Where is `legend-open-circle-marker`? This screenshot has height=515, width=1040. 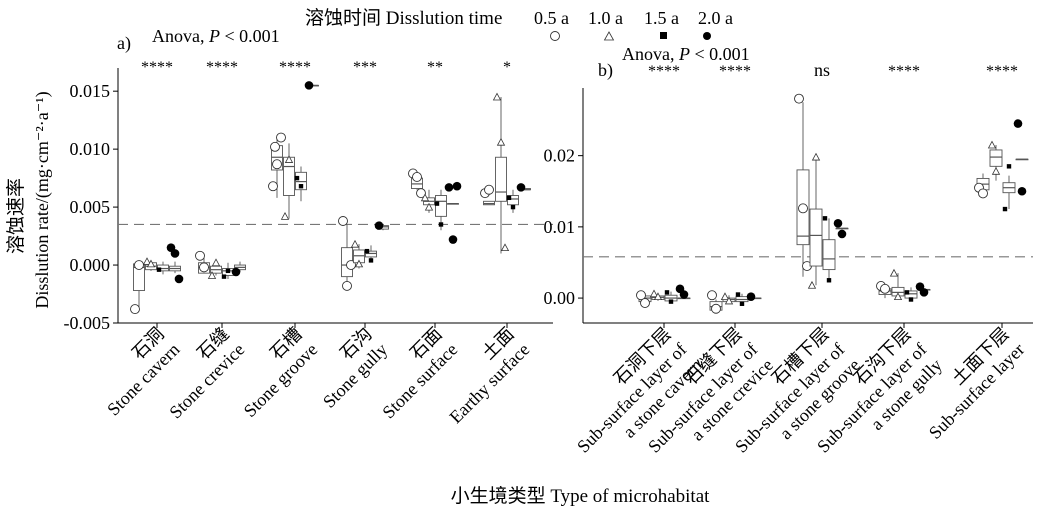
legend-open-circle-marker is located at coordinates (555, 36).